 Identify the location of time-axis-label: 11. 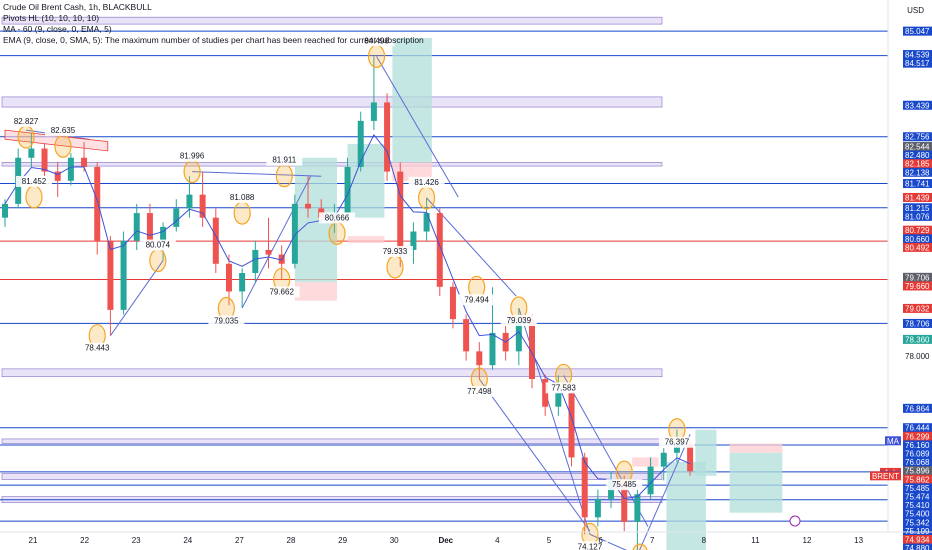
(755, 540).